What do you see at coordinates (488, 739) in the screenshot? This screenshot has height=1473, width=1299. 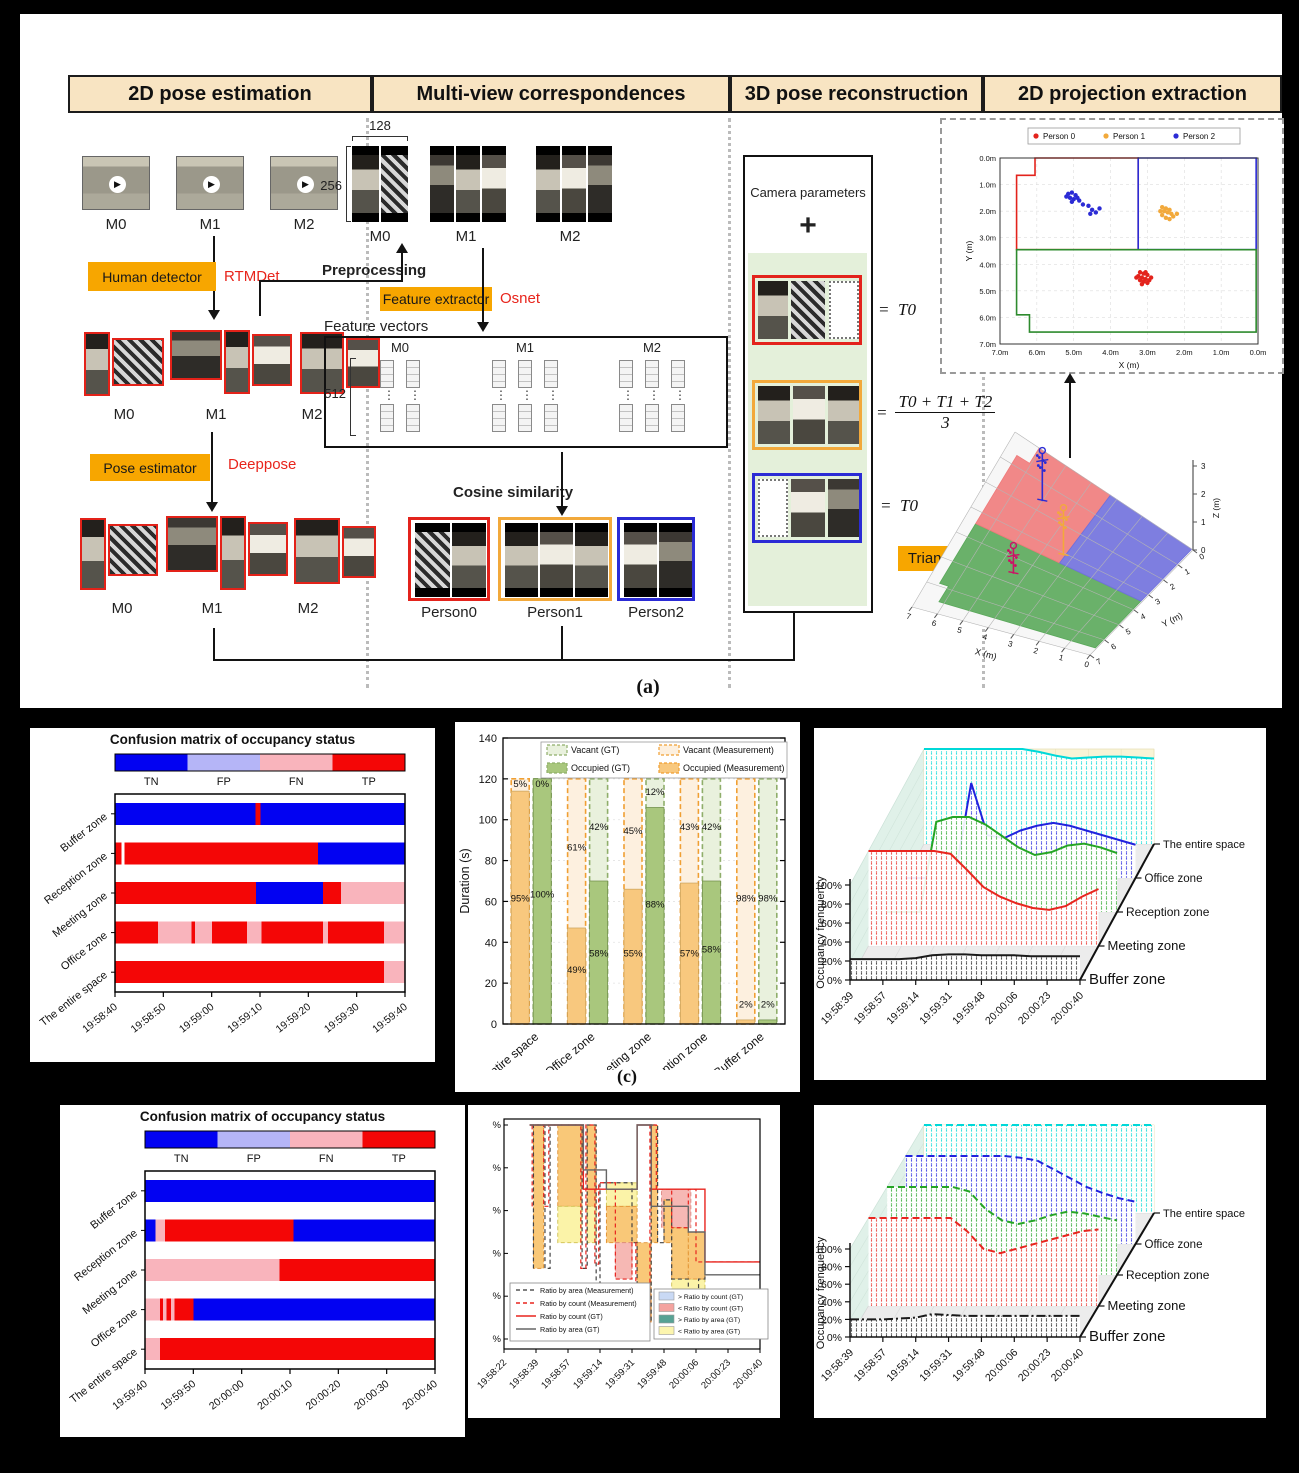 I see `svg-text: 140` at bounding box center [488, 739].